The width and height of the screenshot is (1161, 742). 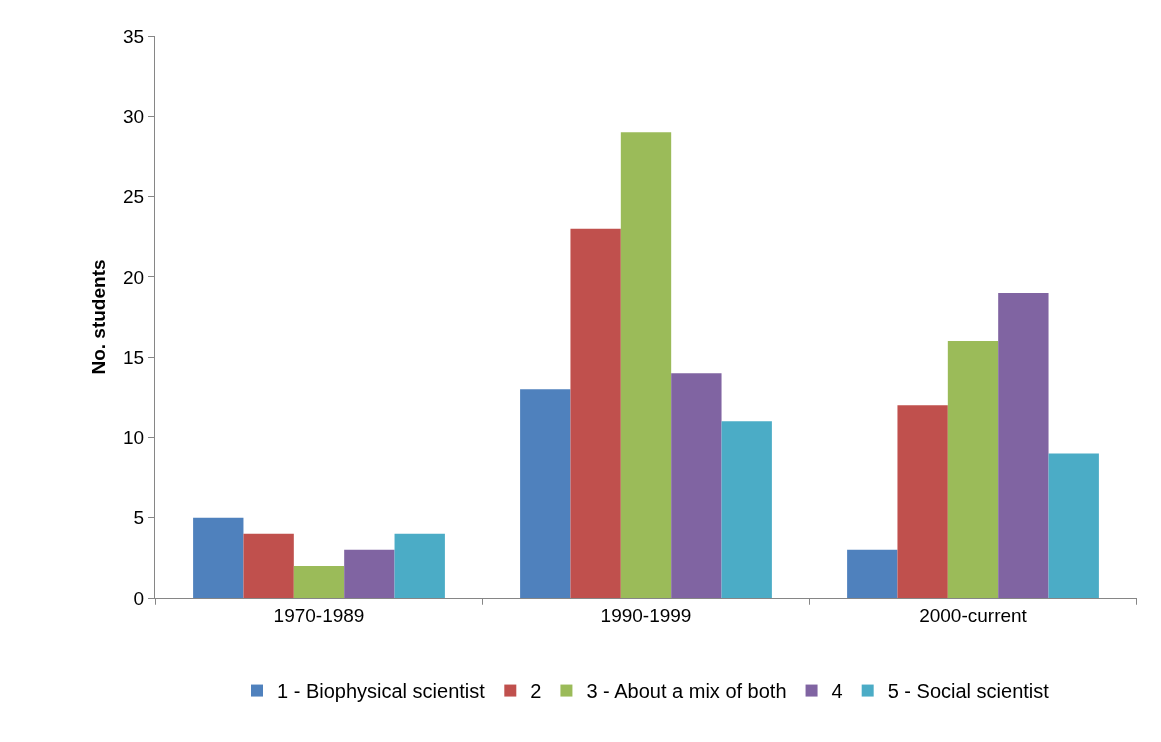 I want to click on y-tick-label: 15, so click(x=134, y=357).